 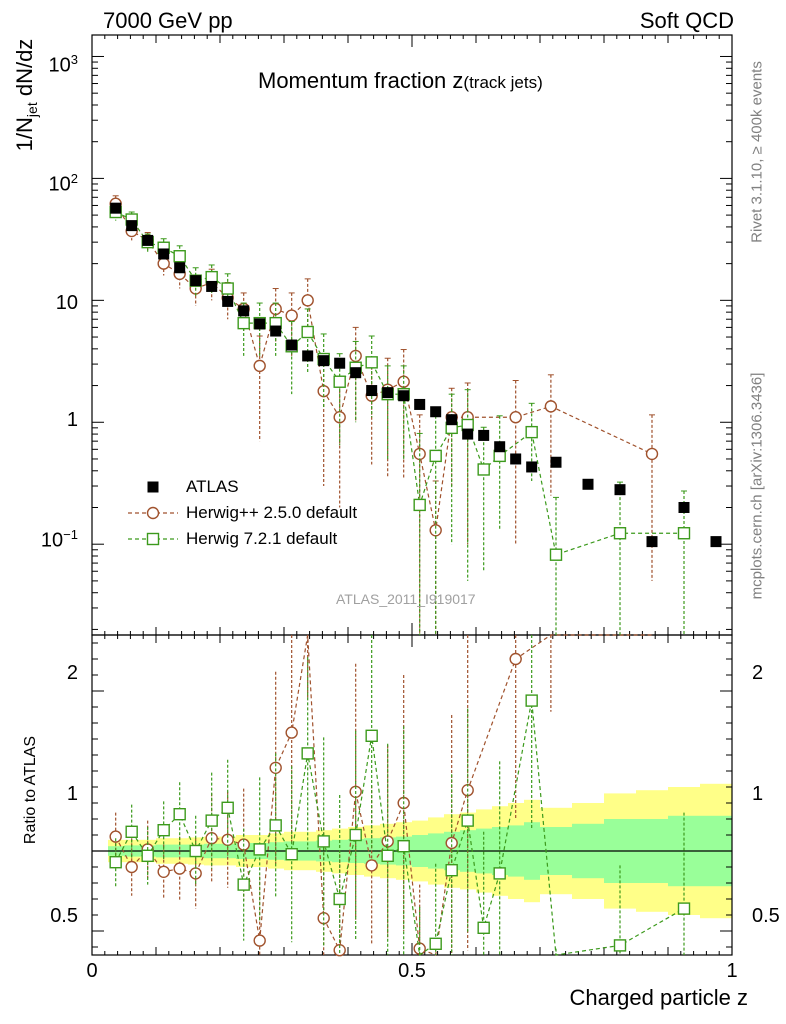 What do you see at coordinates (212, 486) in the screenshot?
I see `legend-label-atlas: ATLAS` at bounding box center [212, 486].